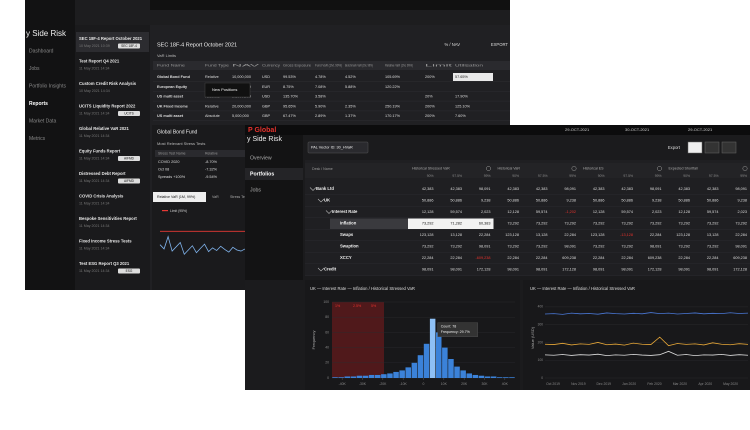  Describe the element at coordinates (41, 51) in the screenshot. I see `nav-item: Dashboard` at that location.